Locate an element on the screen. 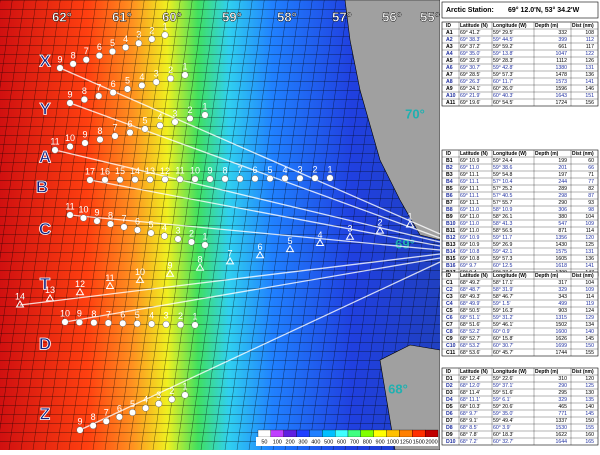  table-cell: 69° 10.9 is located at coordinates (469, 161).